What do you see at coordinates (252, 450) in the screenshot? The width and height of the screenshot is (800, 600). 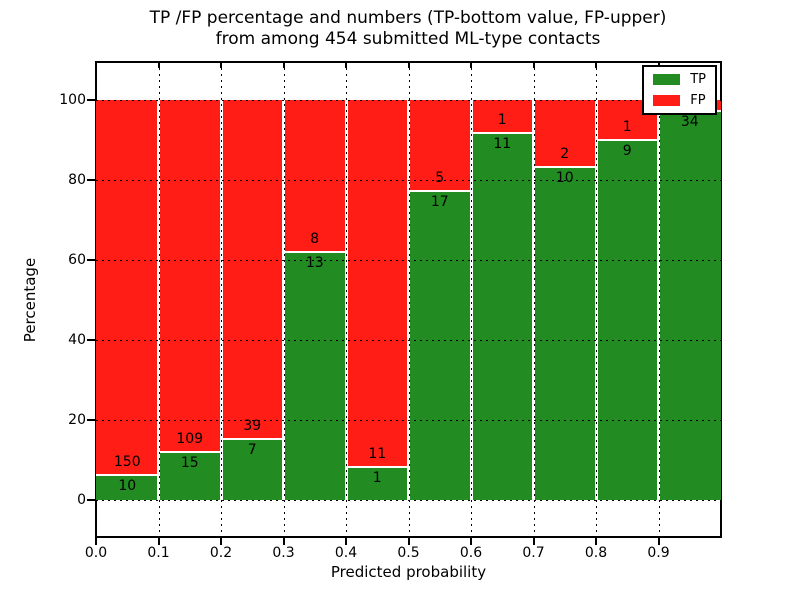 I see `tp-count-label: 7` at bounding box center [252, 450].